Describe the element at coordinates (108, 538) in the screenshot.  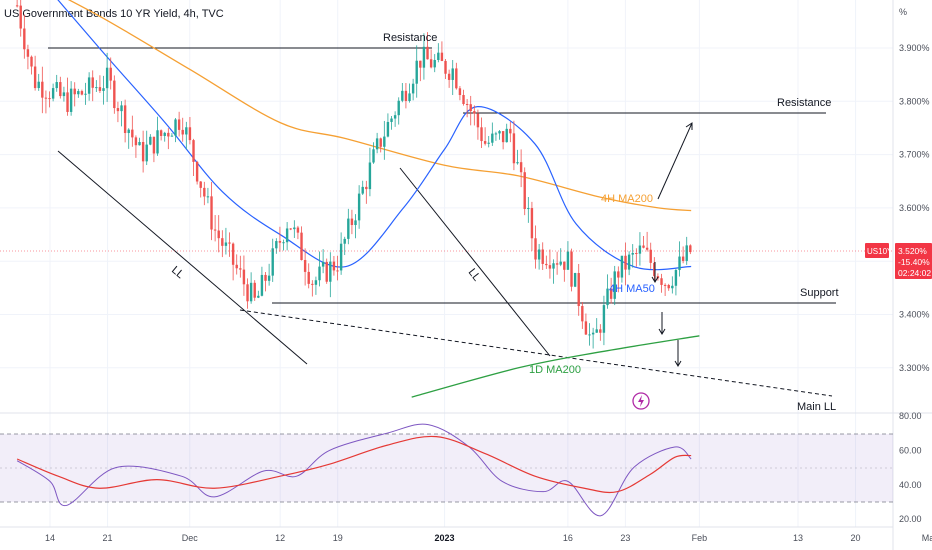
I see `time-tick-label: 21` at that location.